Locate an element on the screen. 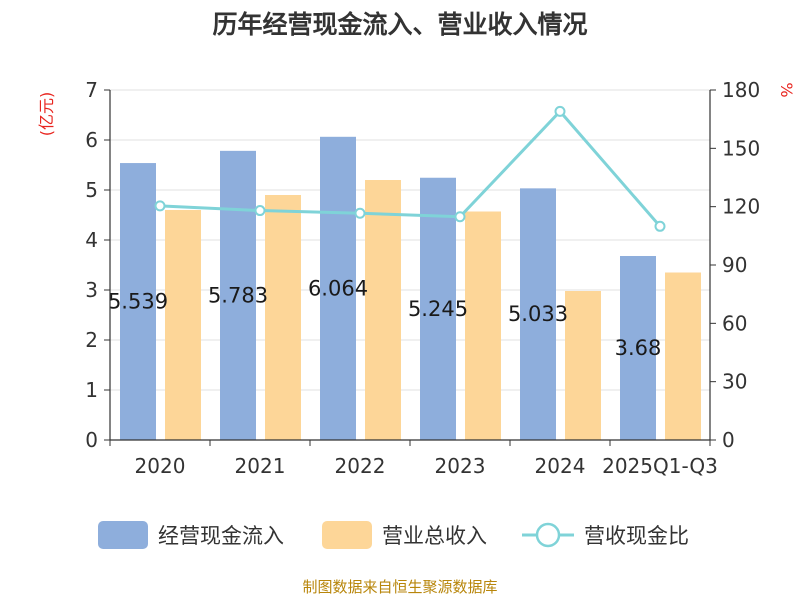 This screenshot has width=800, height=600. legend: 经营现金流入 营业总收入 营收现金比 is located at coordinates (393, 535).